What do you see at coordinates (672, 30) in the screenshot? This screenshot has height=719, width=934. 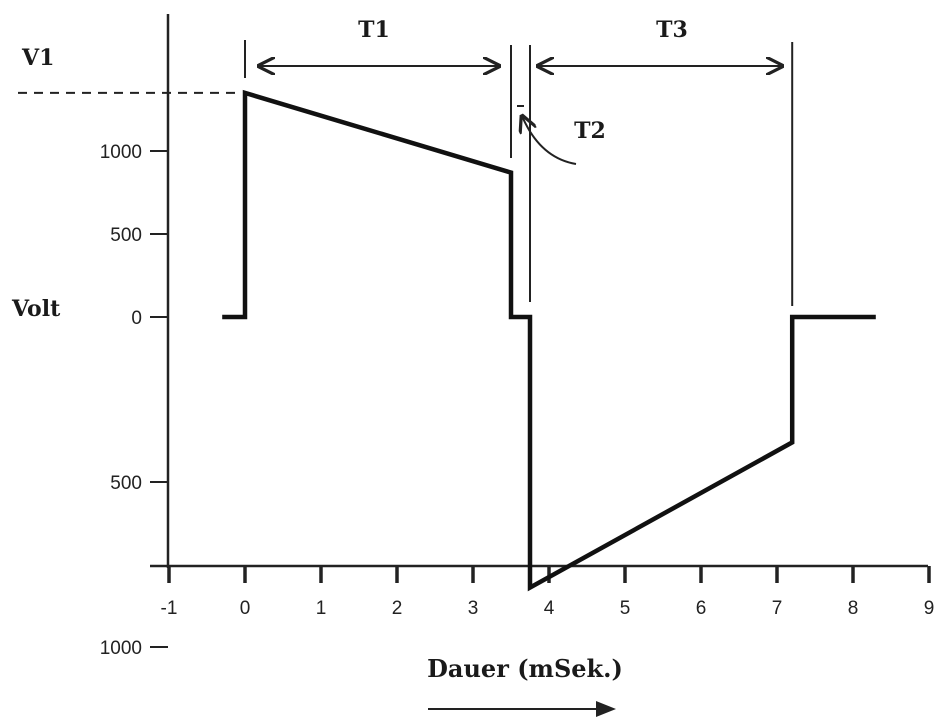 I see `t3-label: T3` at bounding box center [672, 30].